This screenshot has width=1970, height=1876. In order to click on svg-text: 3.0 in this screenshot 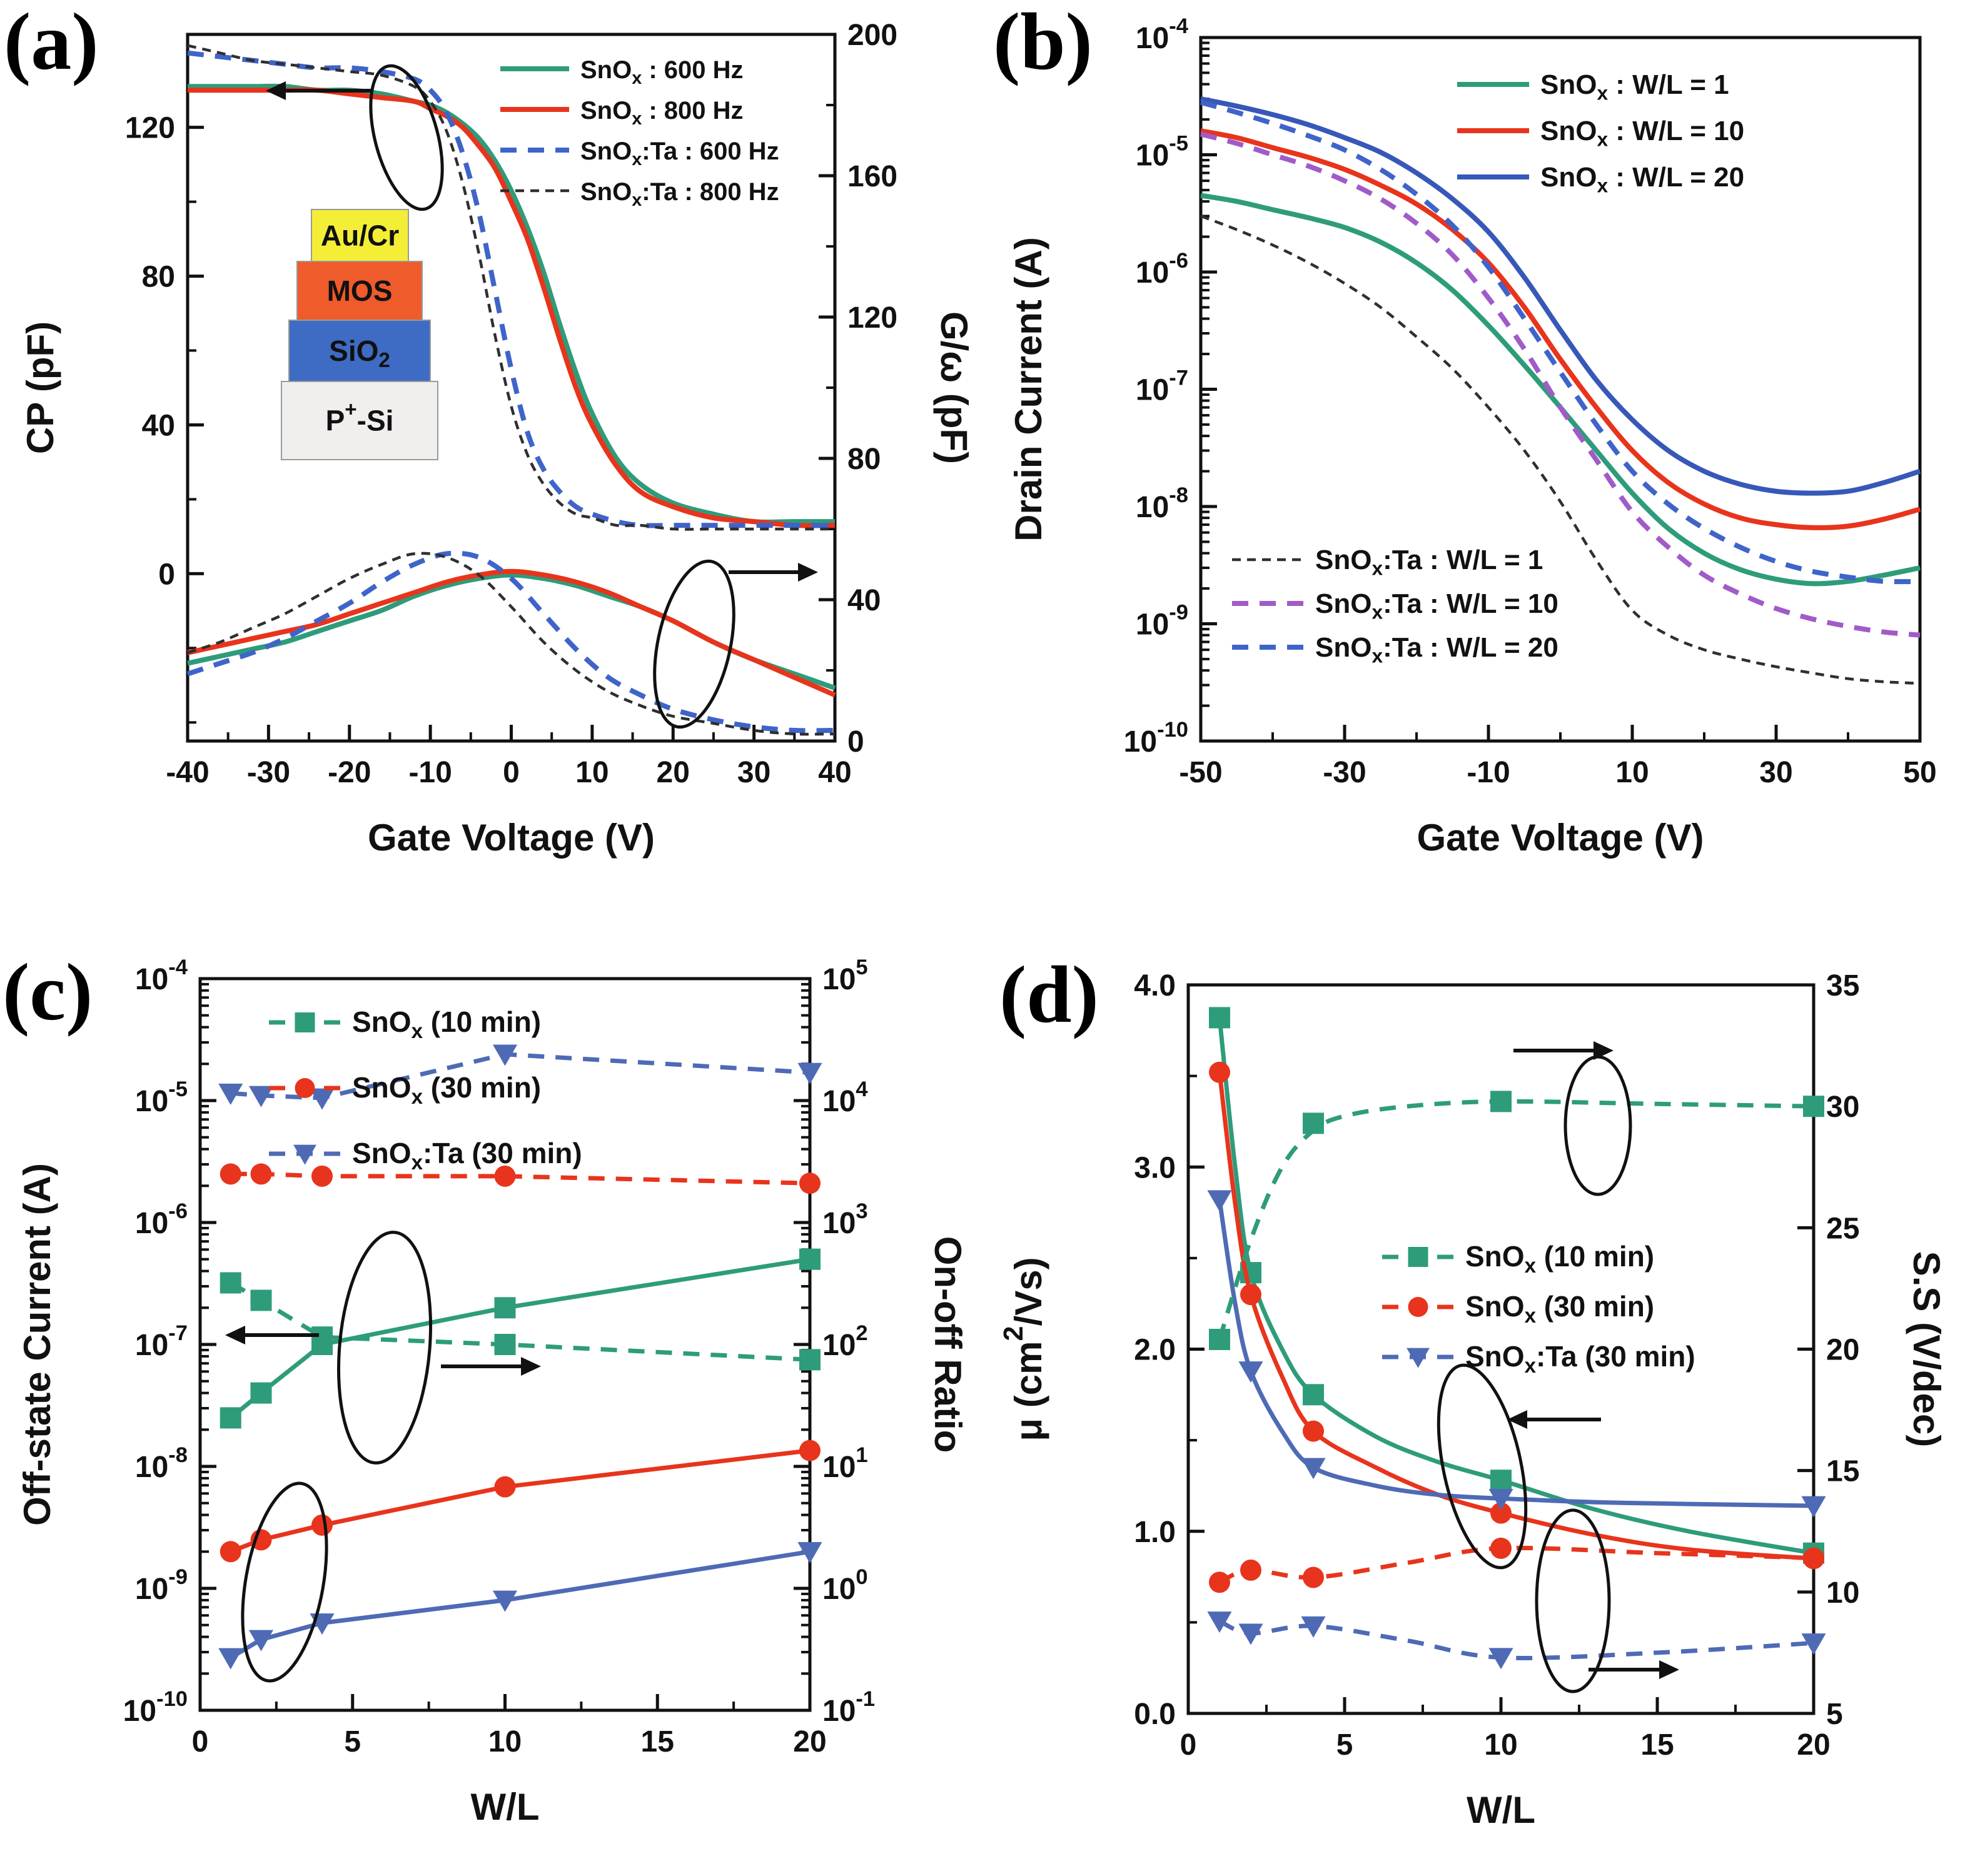, I will do `click(1155, 1167)`.